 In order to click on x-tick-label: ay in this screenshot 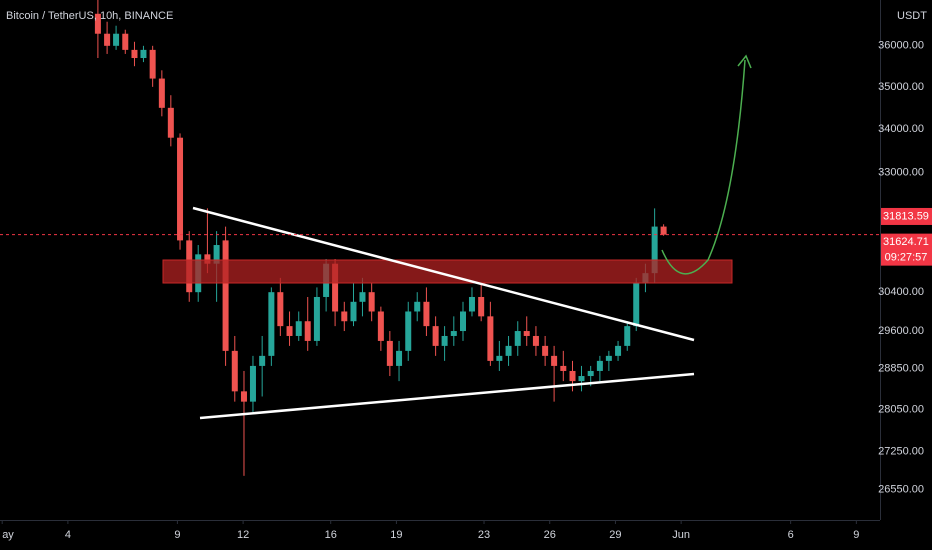, I will do `click(8, 535)`.